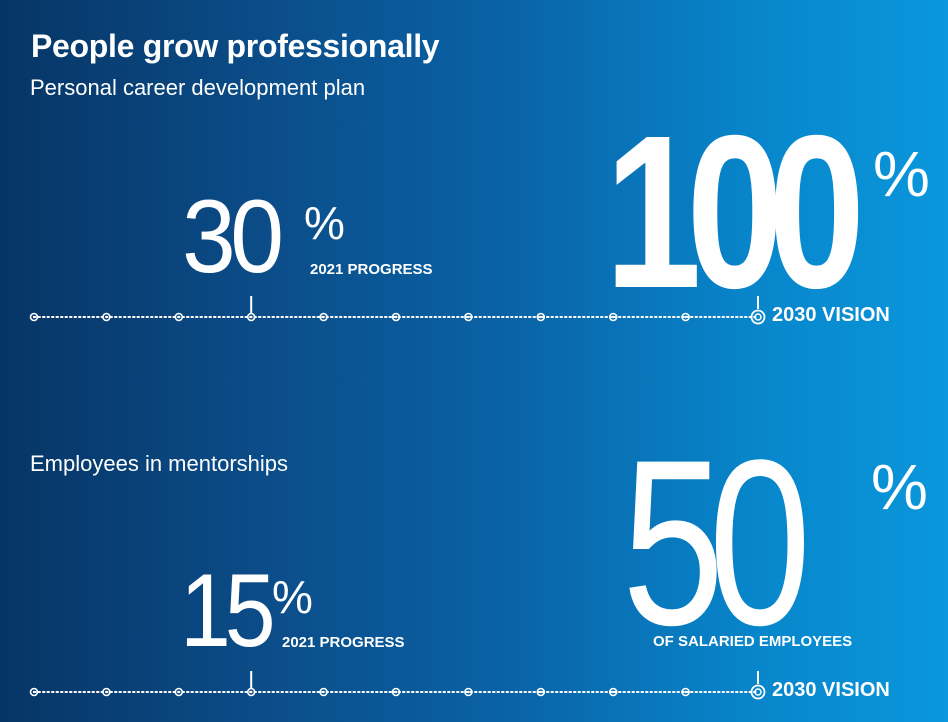  Describe the element at coordinates (716, 543) in the screenshot. I see `metric-2-vision-value: 50` at that location.